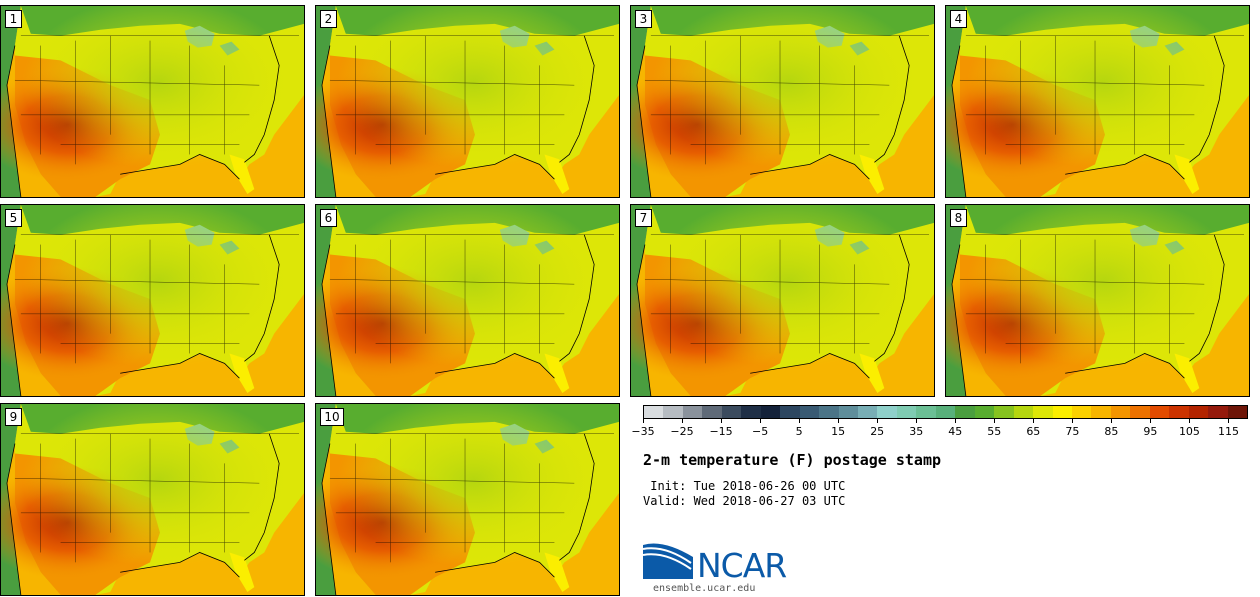 This screenshot has height=597, width=1260. I want to click on colorbar-tick-label: −25, so click(682, 431).